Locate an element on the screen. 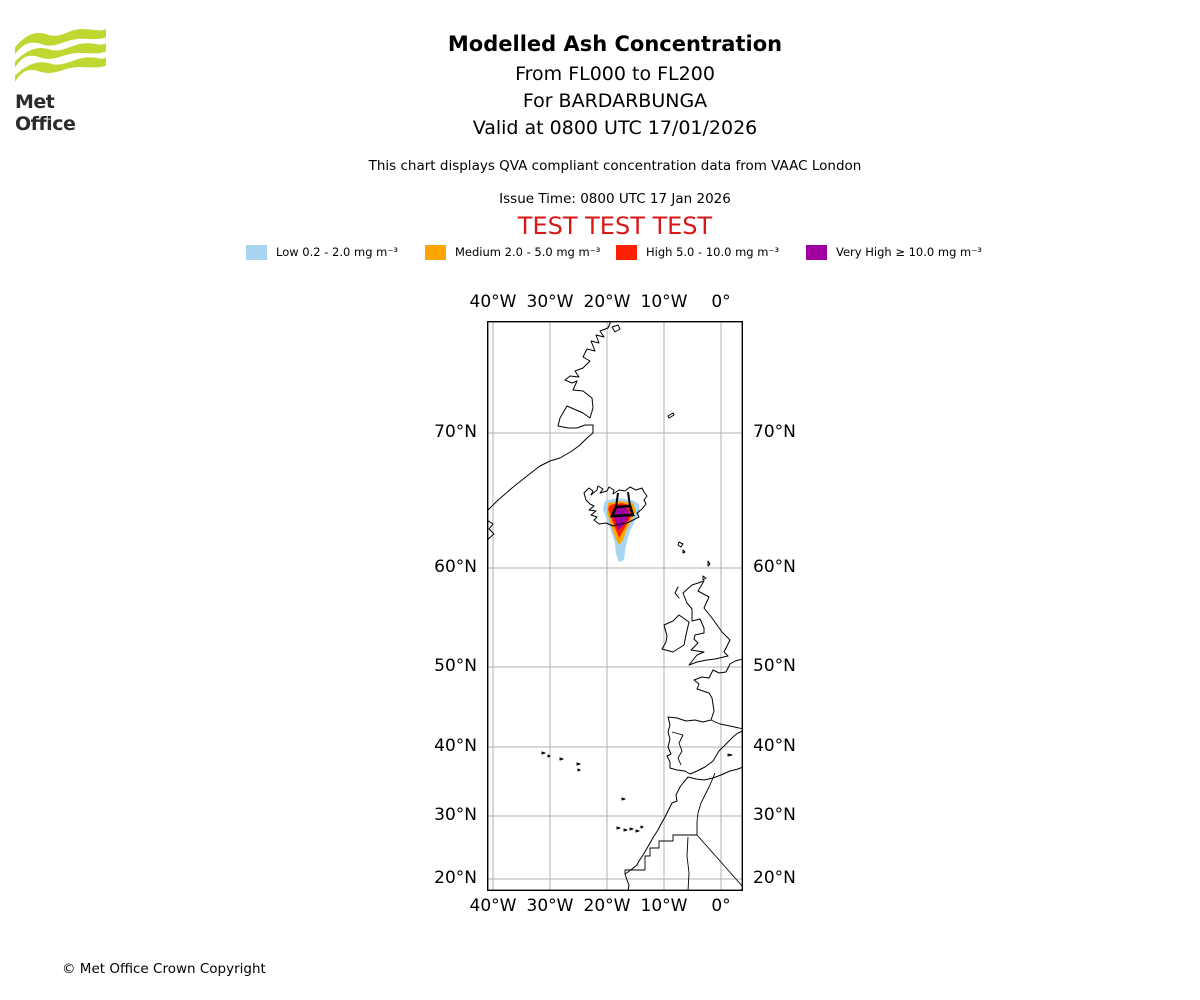  high-swatch-rect is located at coordinates (626, 252).